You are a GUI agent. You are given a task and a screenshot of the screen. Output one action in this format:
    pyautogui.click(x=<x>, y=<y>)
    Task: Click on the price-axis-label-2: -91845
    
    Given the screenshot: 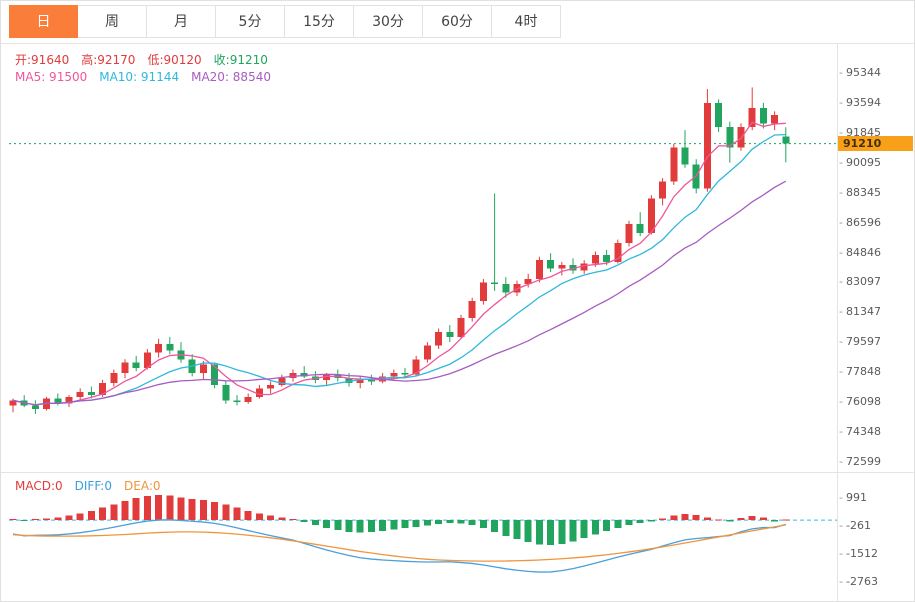 What is the action you would take?
    pyautogui.click(x=860, y=132)
    